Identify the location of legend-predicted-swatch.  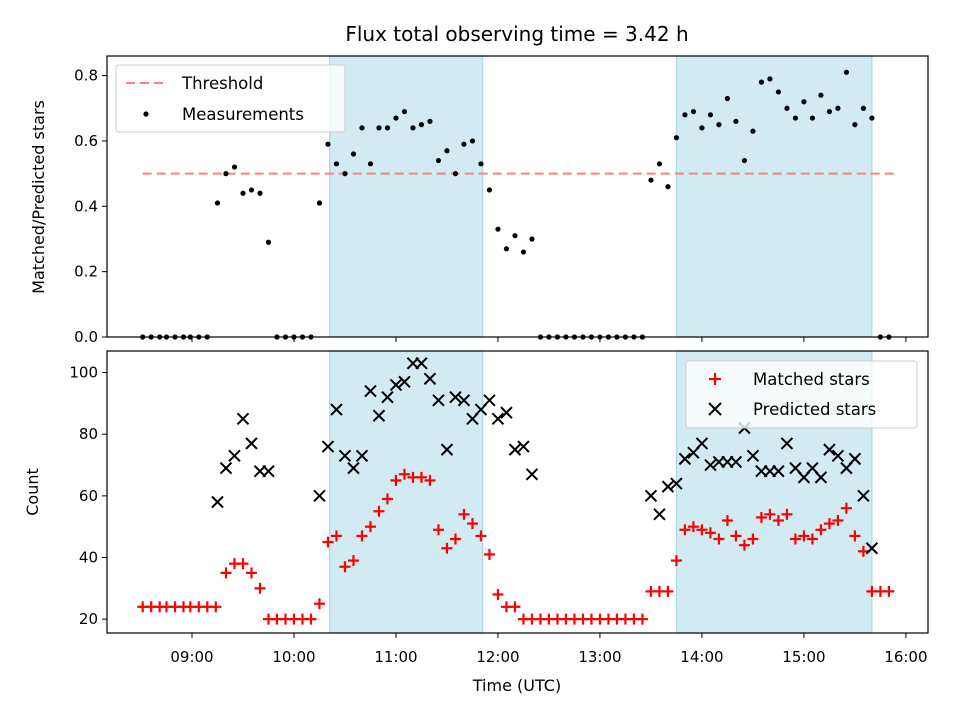
(715, 409).